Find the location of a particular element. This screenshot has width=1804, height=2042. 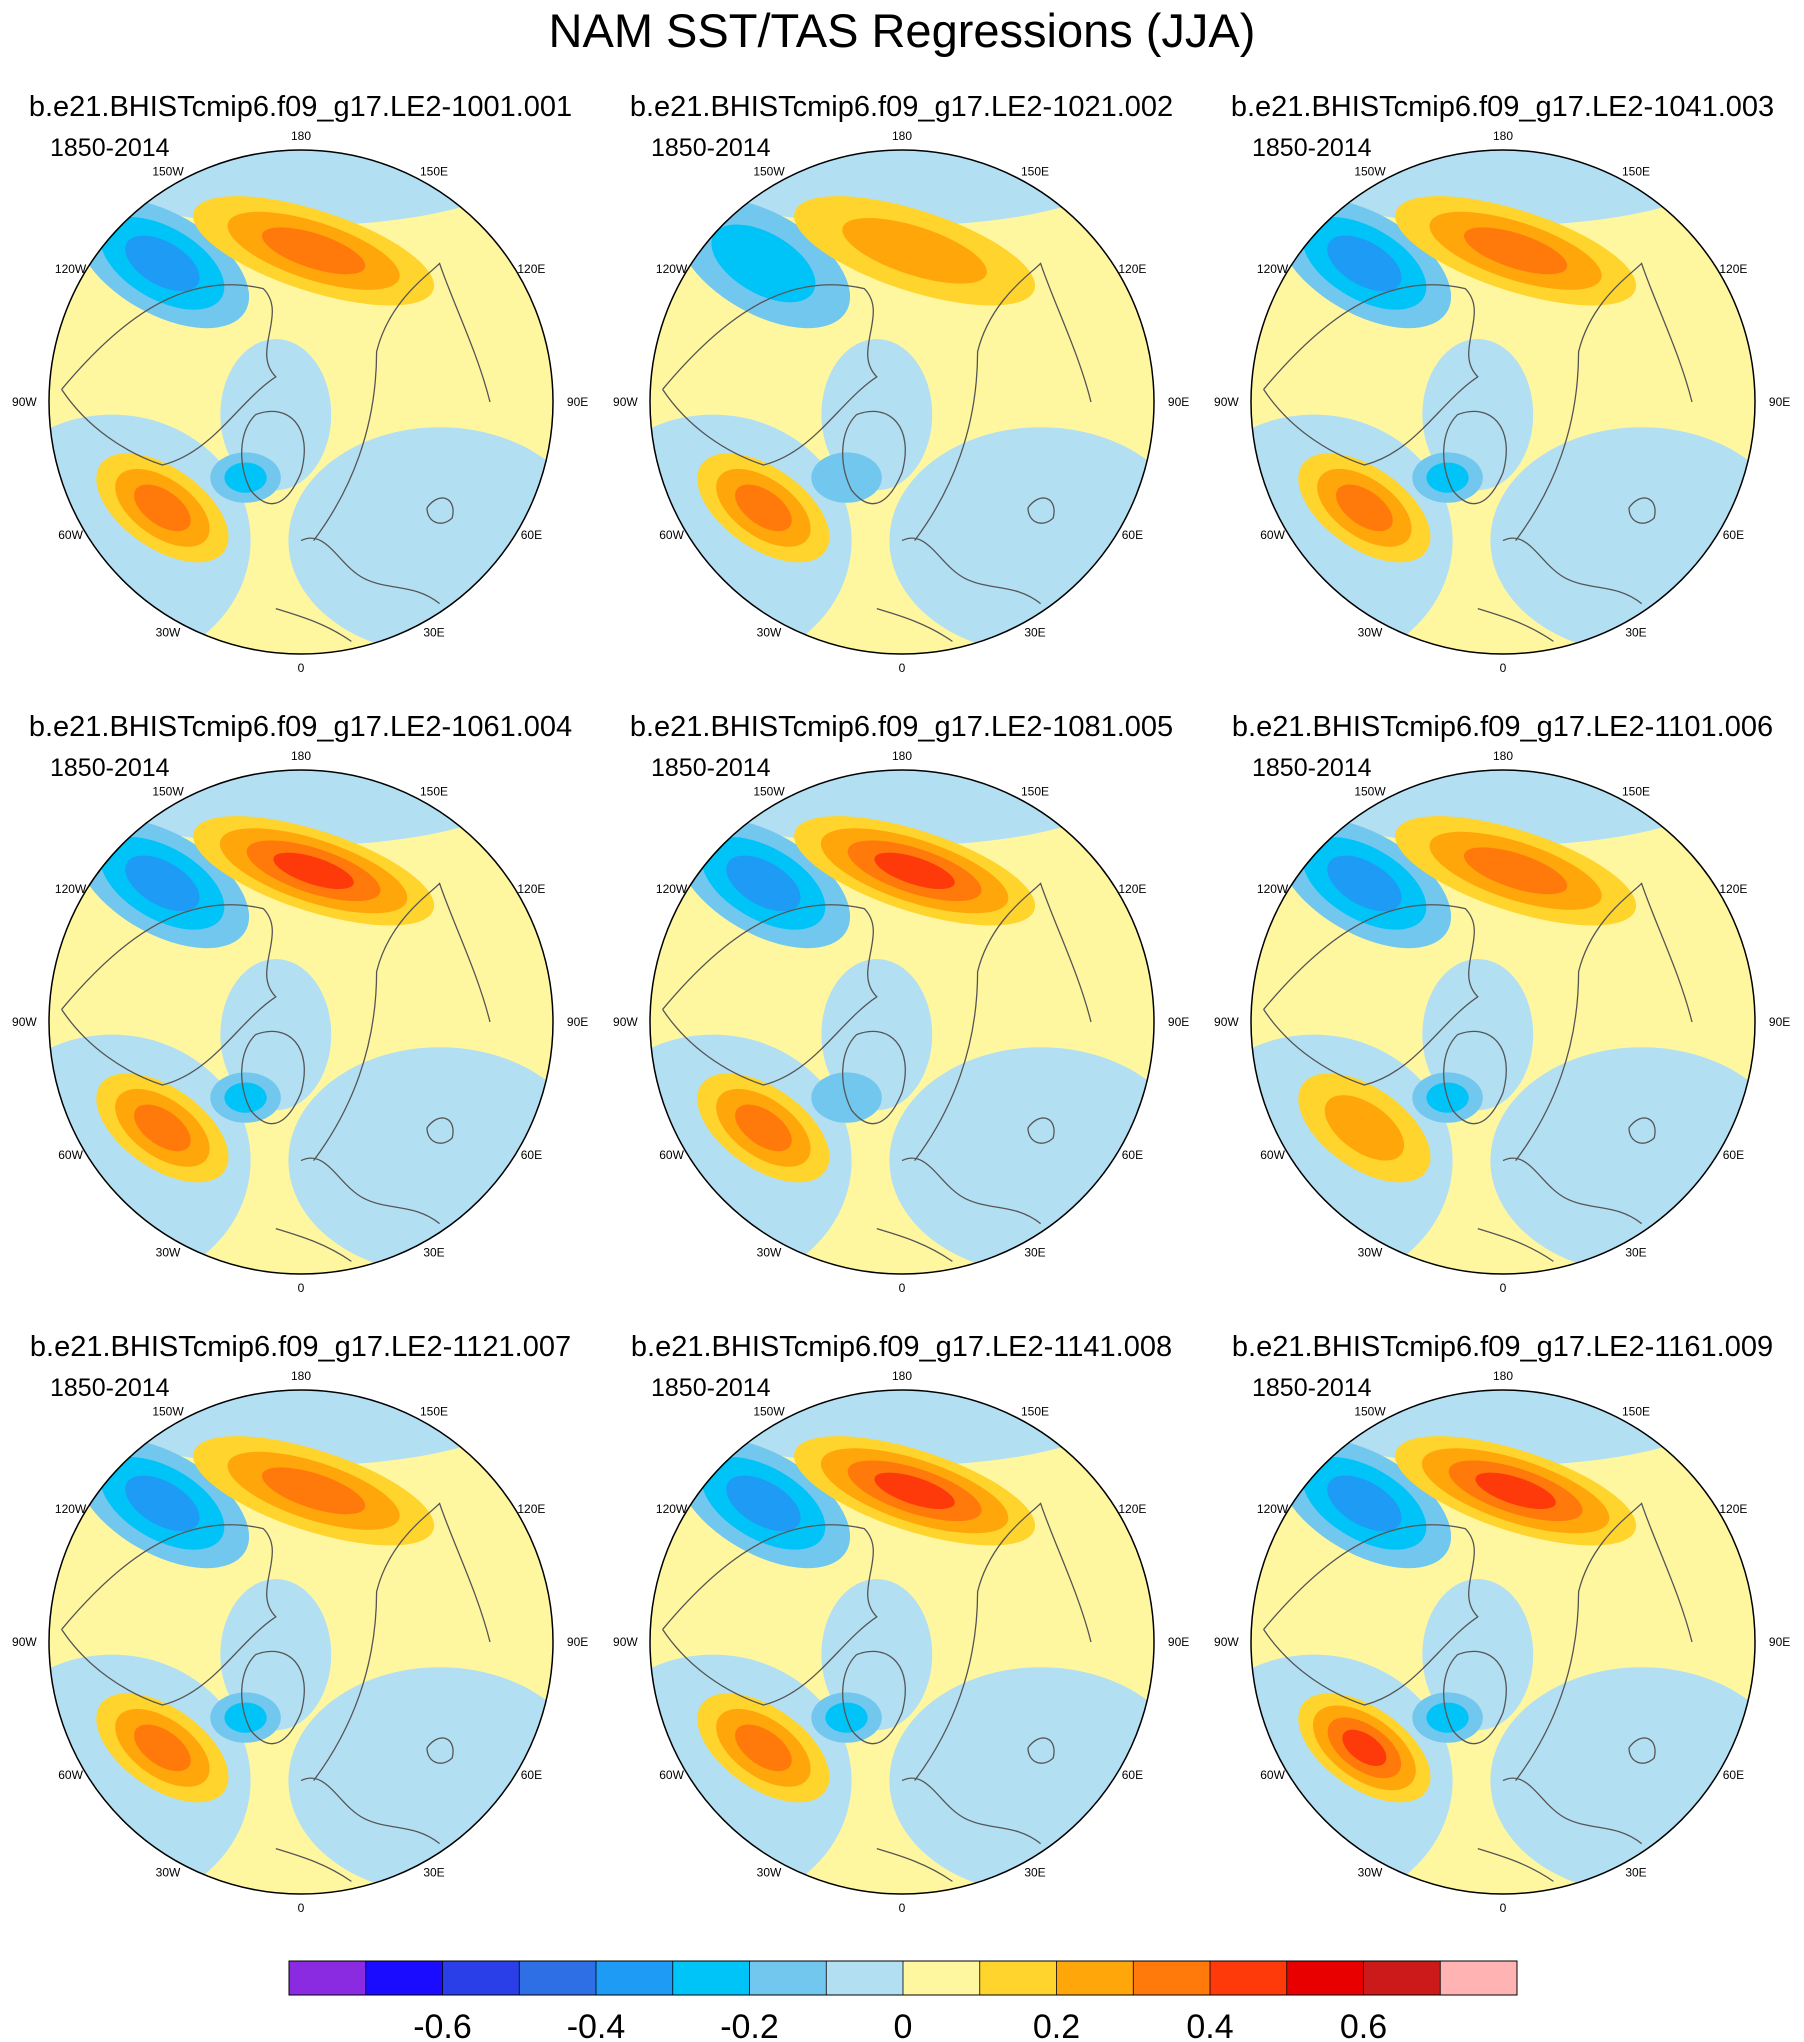

colorbar-tick-label: 0.4 is located at coordinates (1209, 2025).